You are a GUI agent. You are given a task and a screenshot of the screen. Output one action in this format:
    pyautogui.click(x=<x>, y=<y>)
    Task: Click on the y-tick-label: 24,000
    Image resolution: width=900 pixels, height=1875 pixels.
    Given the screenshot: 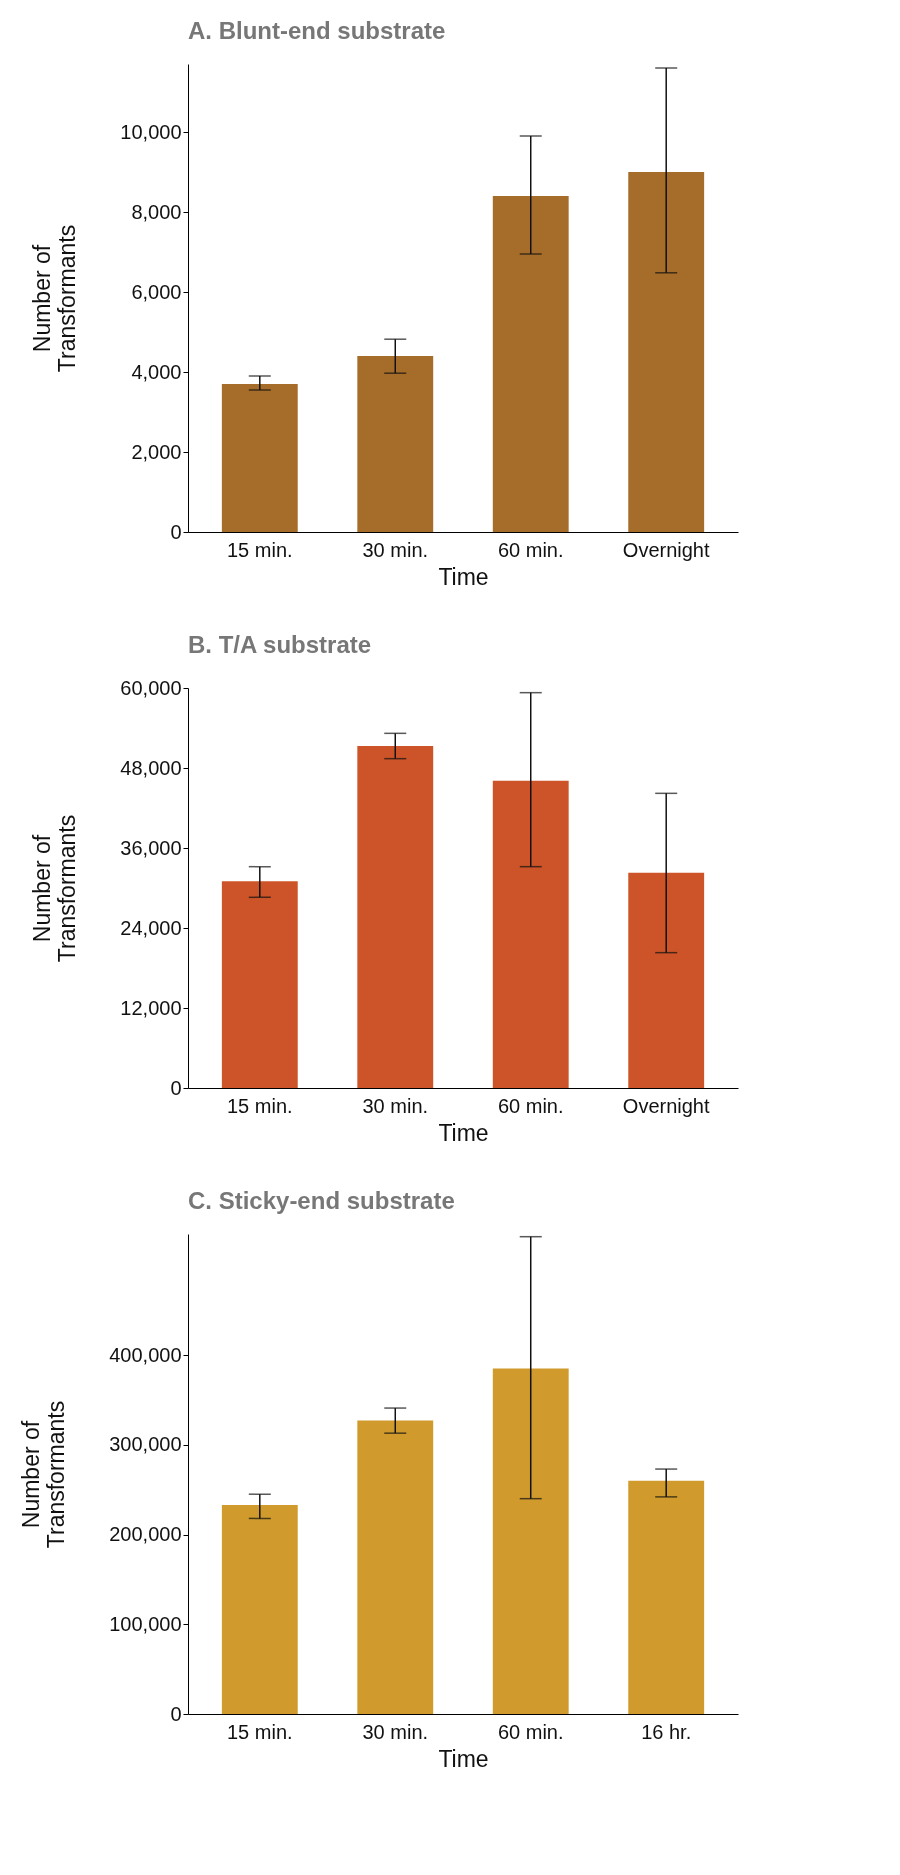 What is the action you would take?
    pyautogui.click(x=151, y=927)
    